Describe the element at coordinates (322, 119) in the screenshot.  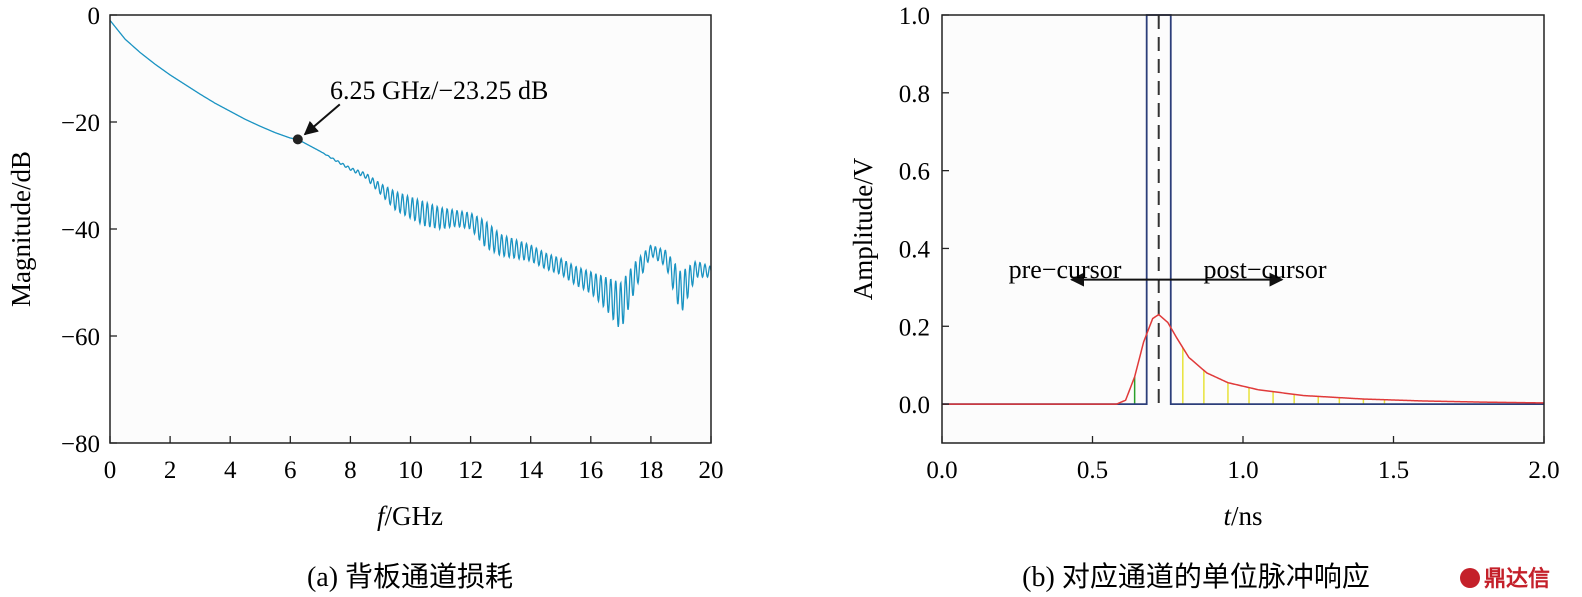
I see `chart-a-annotation-arrow` at that location.